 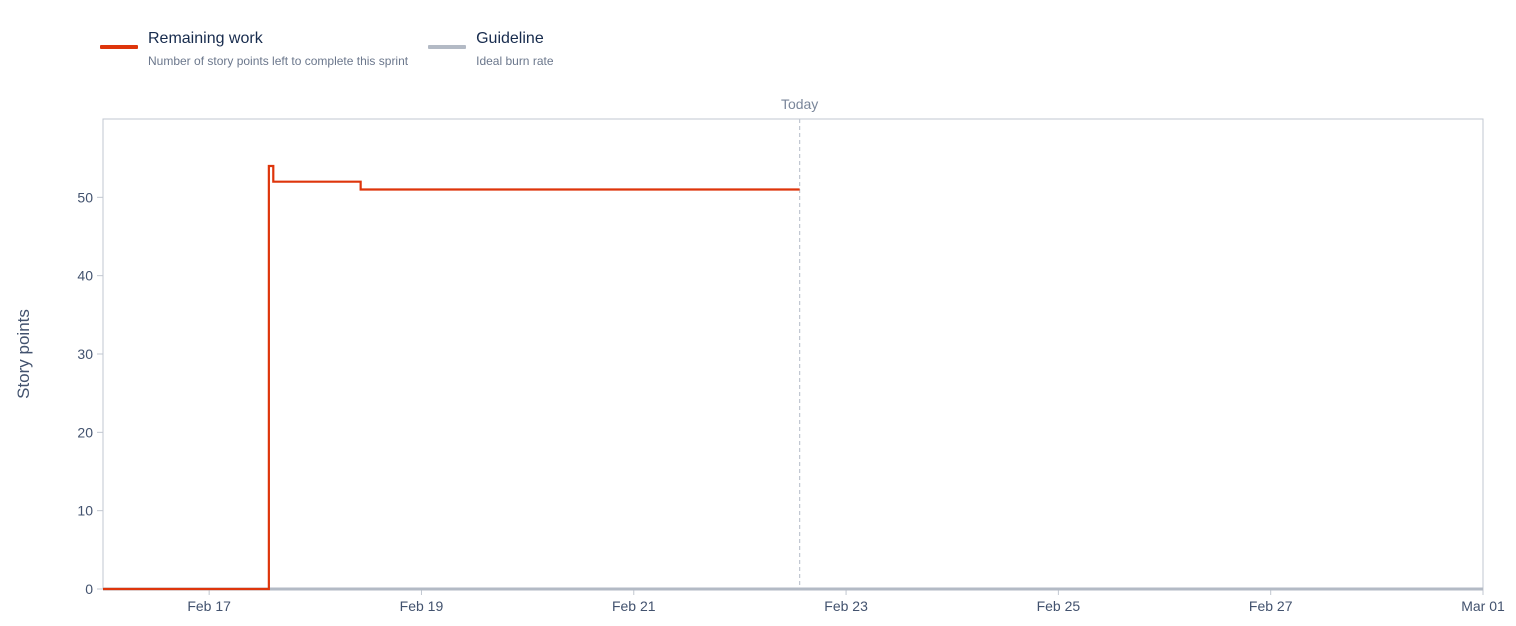 I want to click on y-tick-label: 40, so click(x=85, y=276).